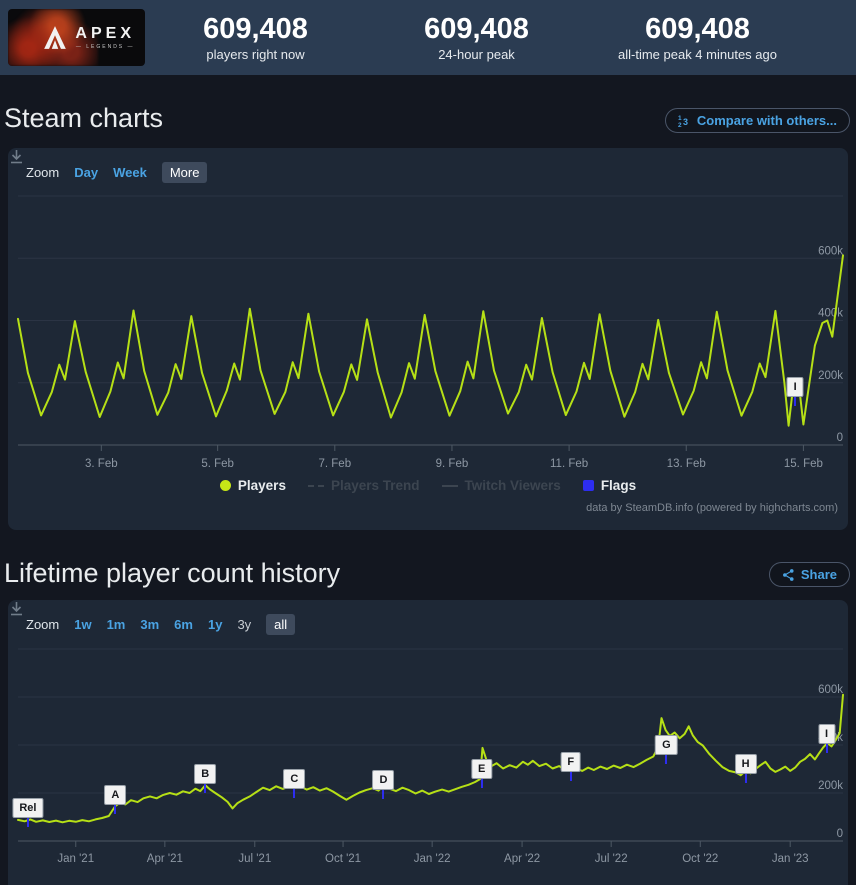 This screenshot has width=856, height=885. Describe the element at coordinates (745, 778) in the screenshot. I see `flag-pole-H` at that location.